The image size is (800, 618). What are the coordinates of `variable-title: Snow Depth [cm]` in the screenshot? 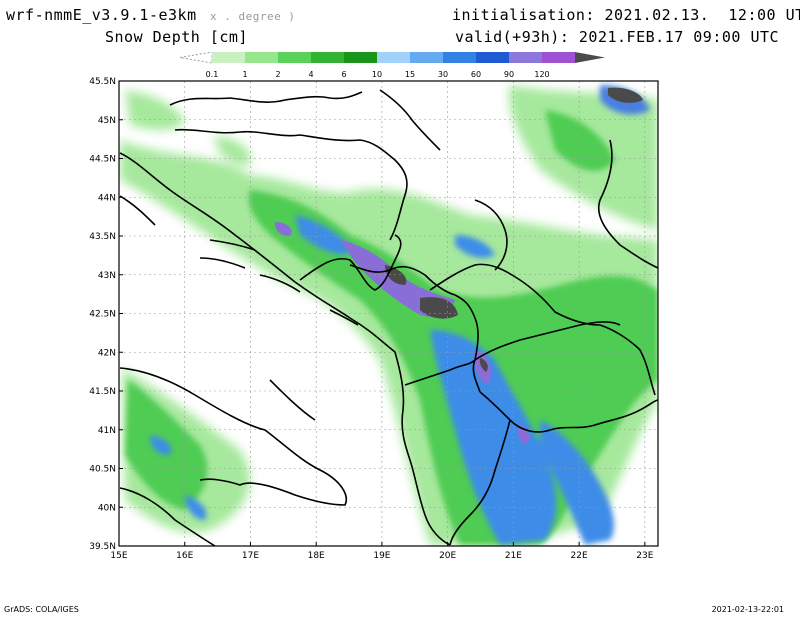 It's located at (176, 37).